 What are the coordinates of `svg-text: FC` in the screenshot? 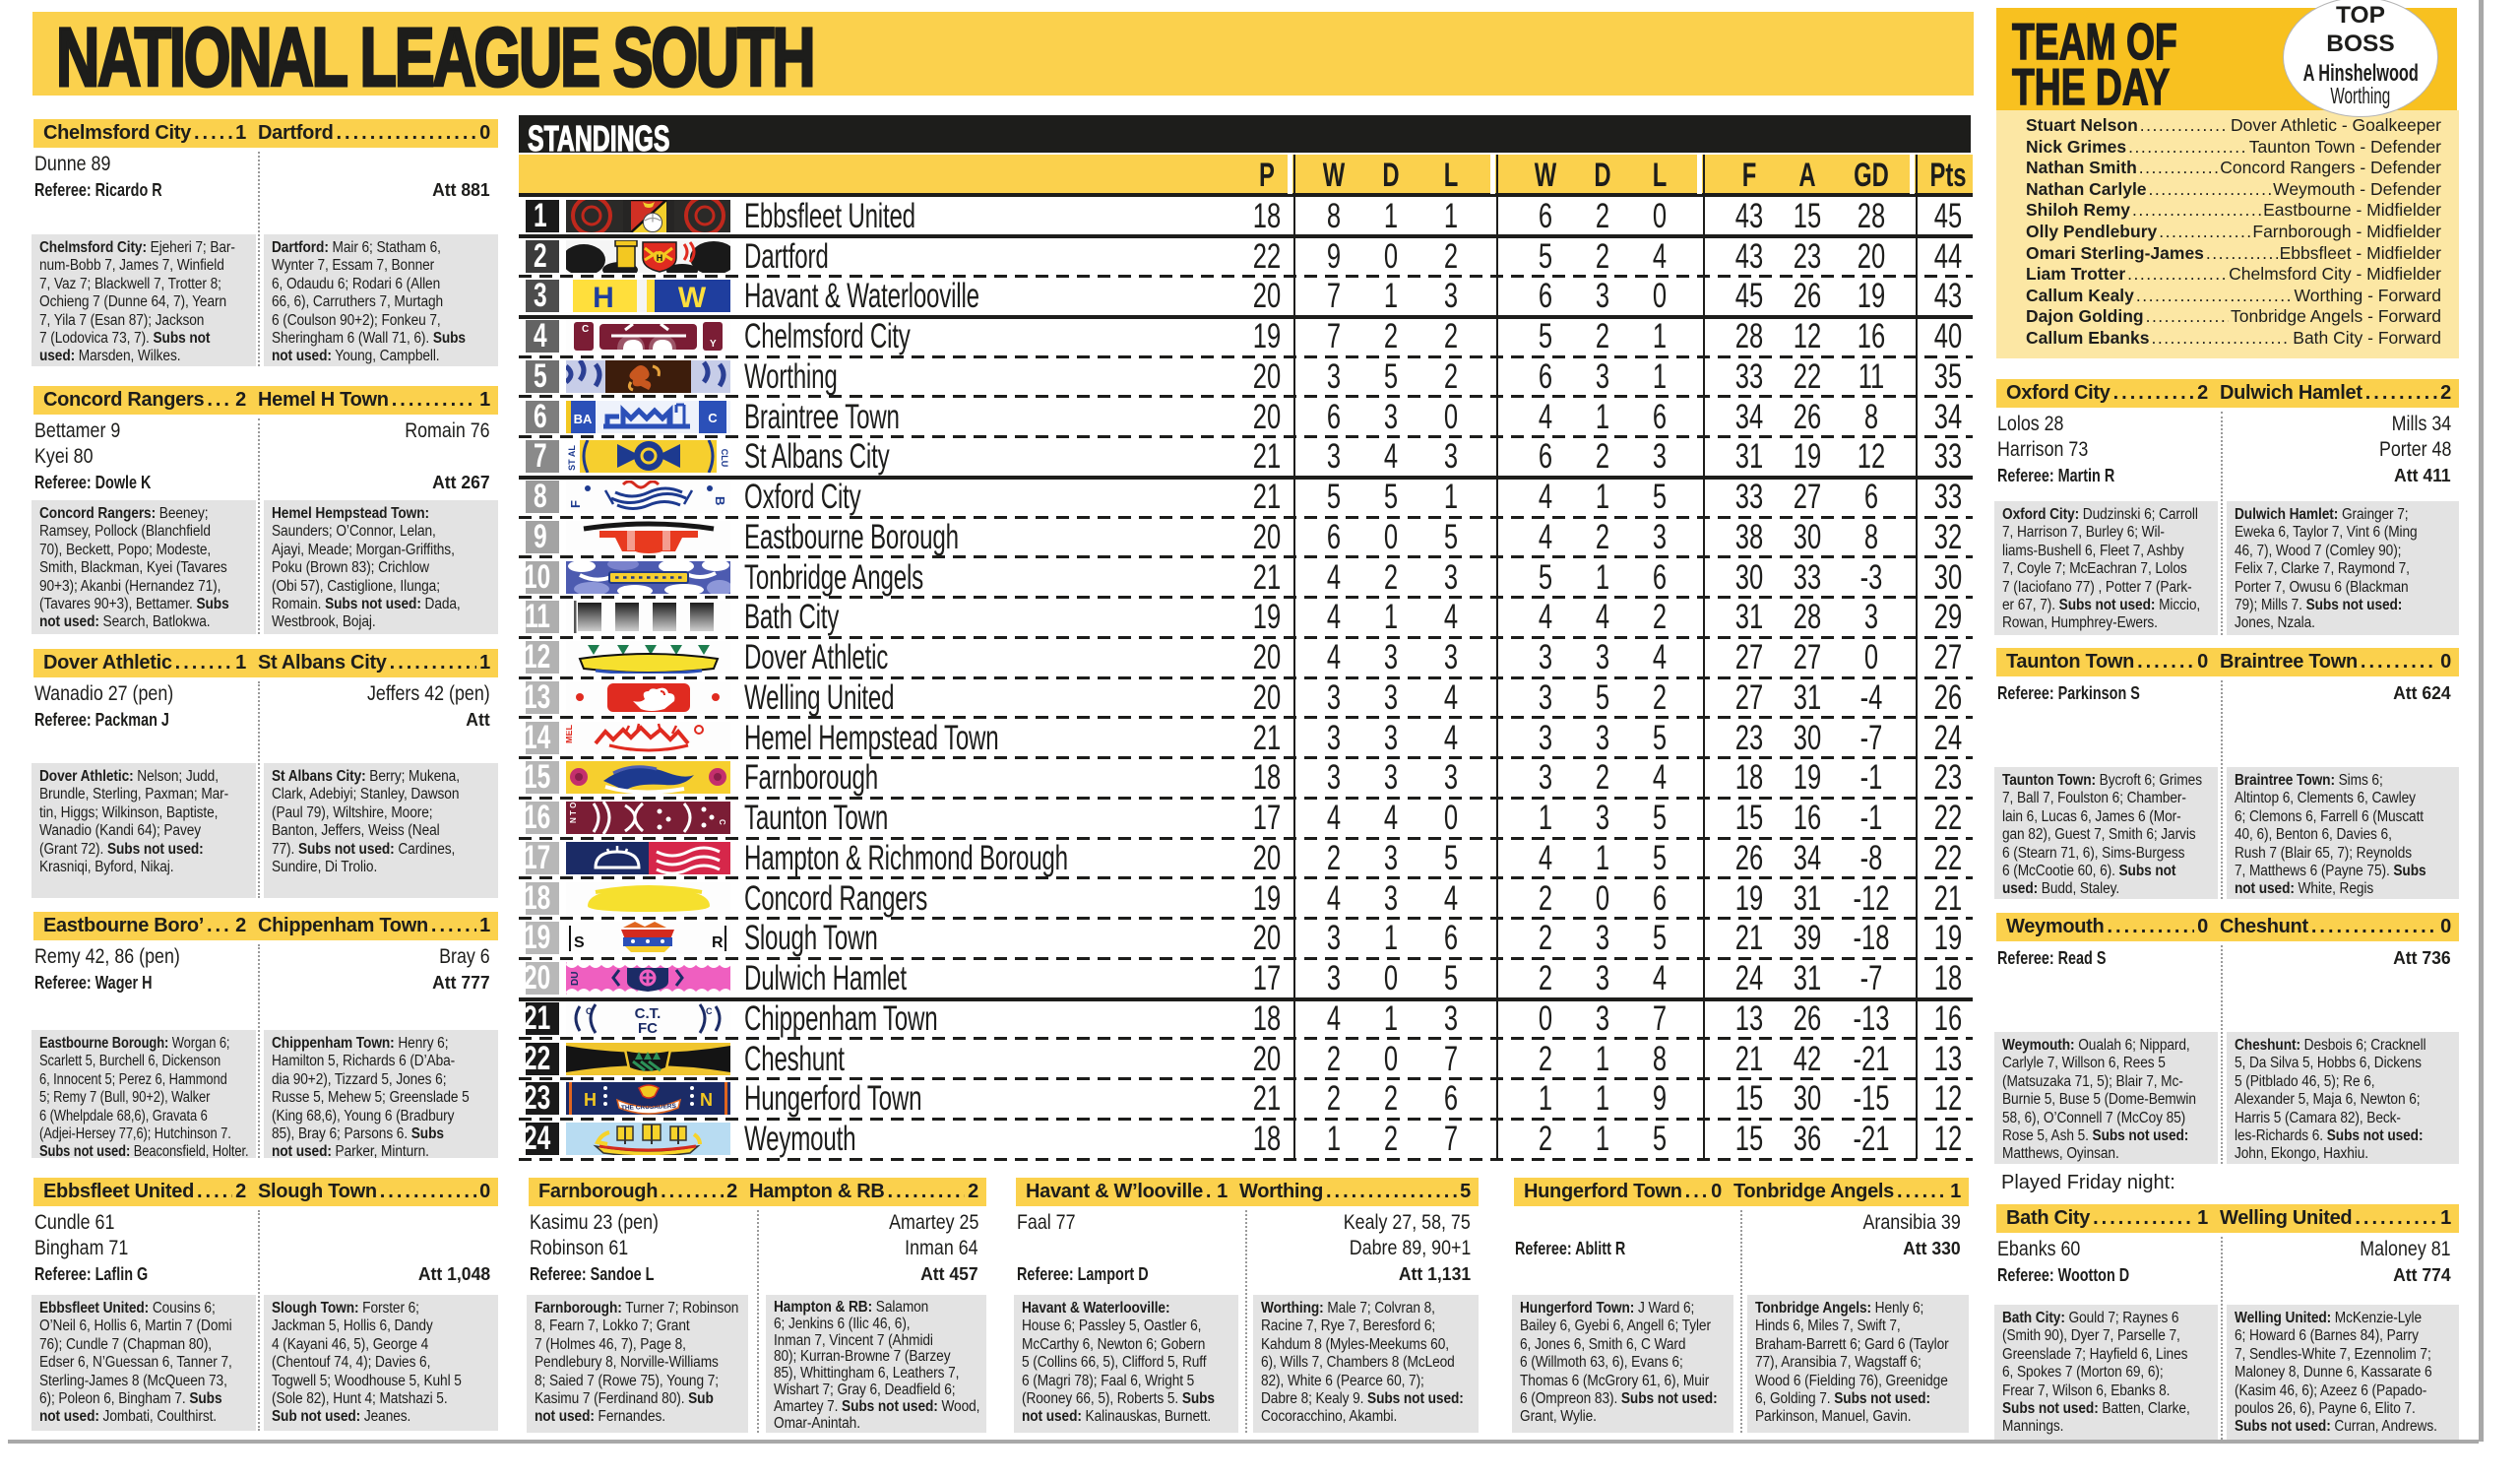 It's located at (648, 1027).